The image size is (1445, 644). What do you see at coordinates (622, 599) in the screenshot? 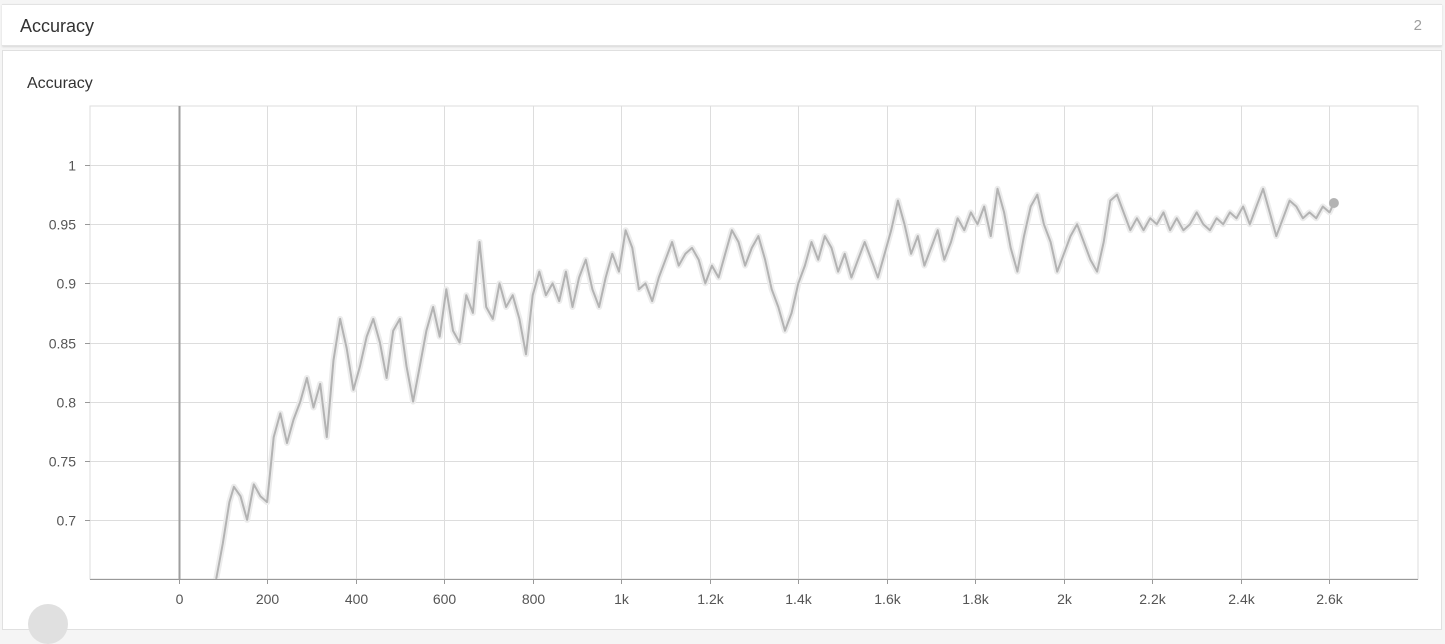
I see `x-tick-label: 1k` at bounding box center [622, 599].